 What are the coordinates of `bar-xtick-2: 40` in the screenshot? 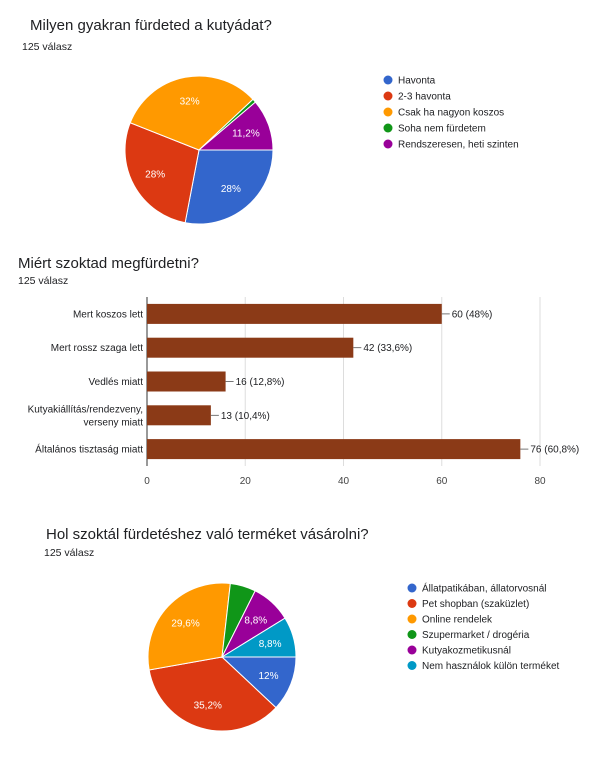 It's located at (344, 481).